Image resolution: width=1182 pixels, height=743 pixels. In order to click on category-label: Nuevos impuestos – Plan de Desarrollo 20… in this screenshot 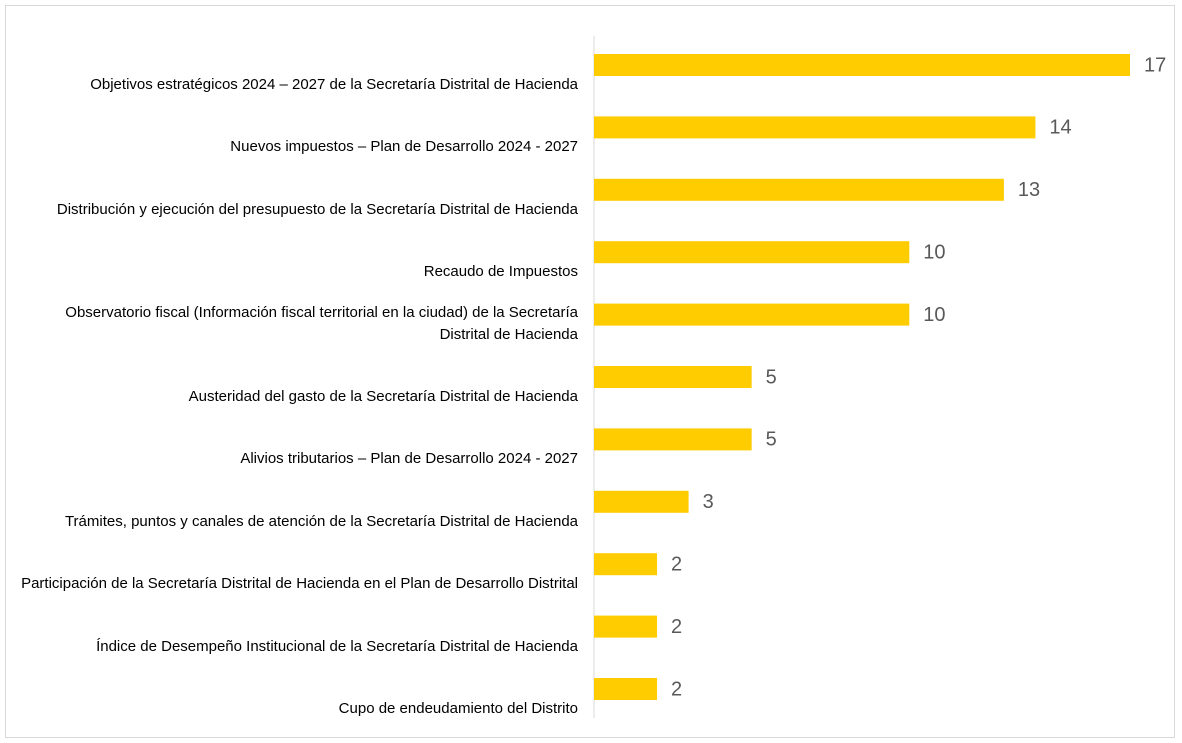, I will do `click(404, 147)`.